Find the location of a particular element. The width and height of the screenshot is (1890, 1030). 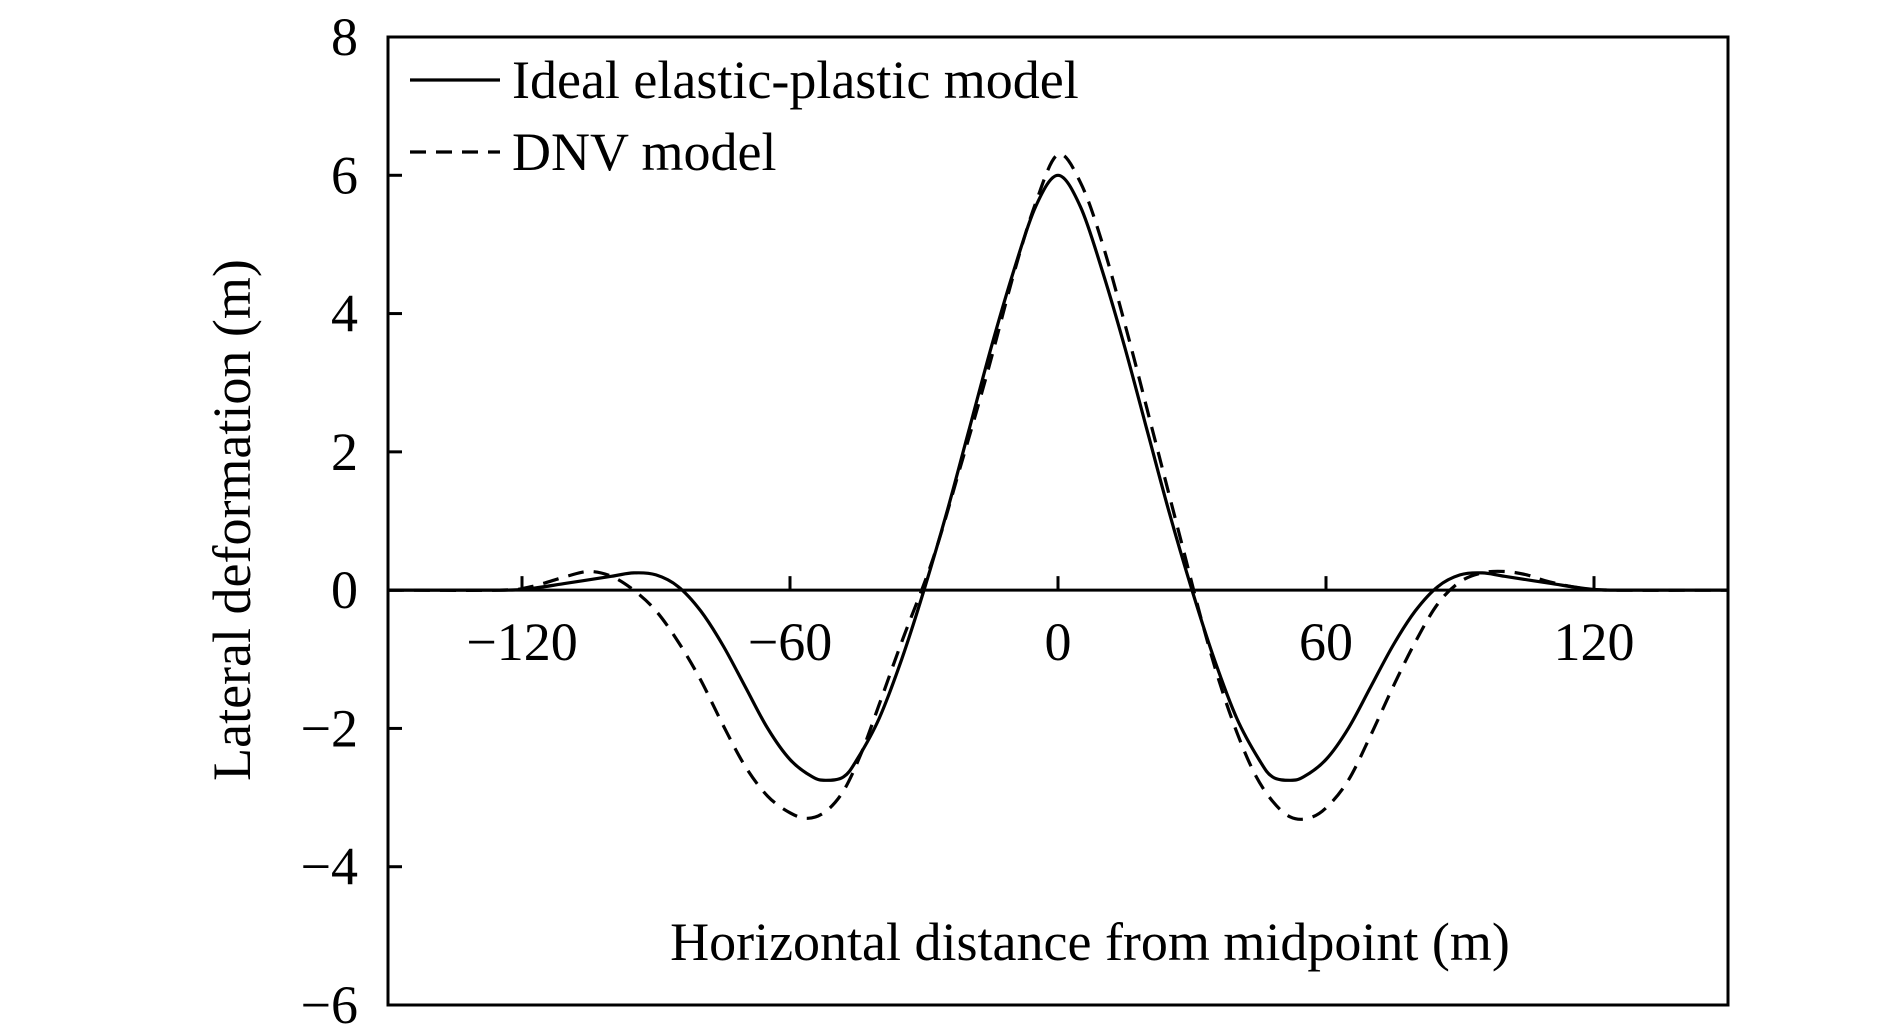

legend-label-2: DNV model is located at coordinates (644, 152).